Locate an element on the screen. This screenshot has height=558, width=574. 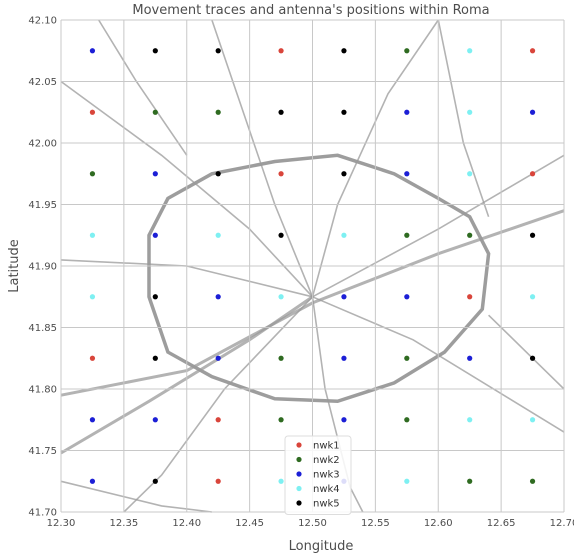
legend-label: nwk2 is located at coordinates (326, 460).